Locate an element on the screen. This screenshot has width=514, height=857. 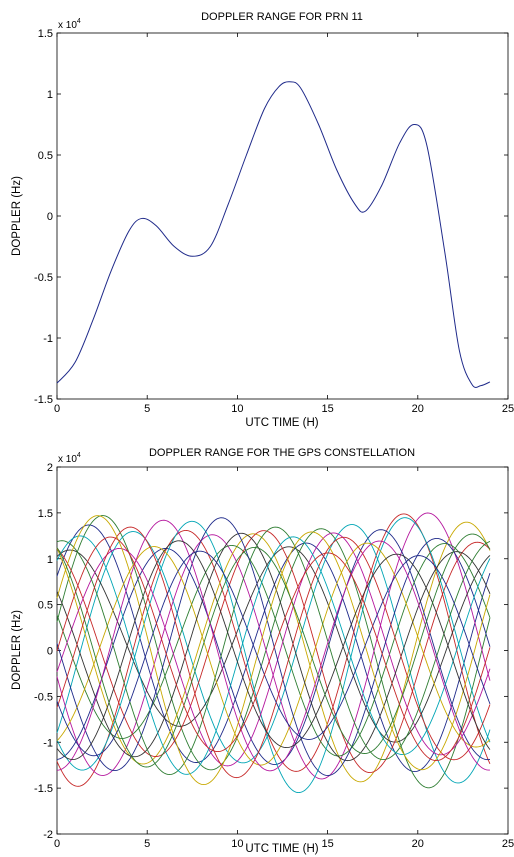
y-tick-label: -2 is located at coordinates (48, 835).